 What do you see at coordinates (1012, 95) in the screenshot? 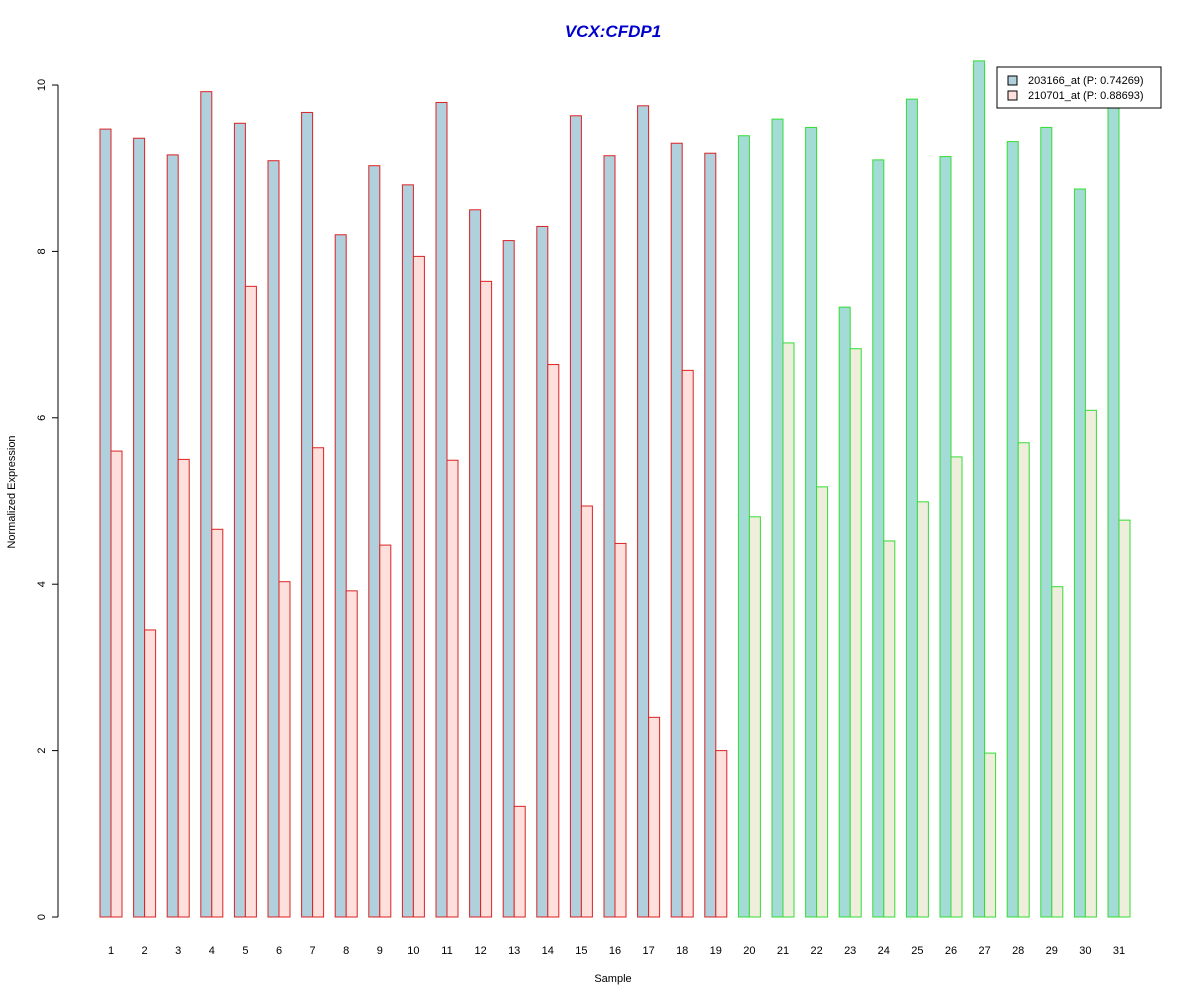
I see `legend-swatch` at bounding box center [1012, 95].